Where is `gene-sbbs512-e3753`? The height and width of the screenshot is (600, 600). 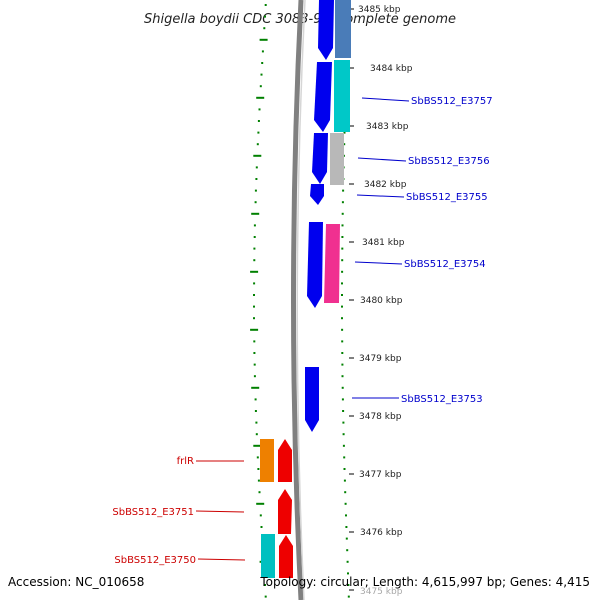 gene-sbbs512-e3753 is located at coordinates (312, 399).